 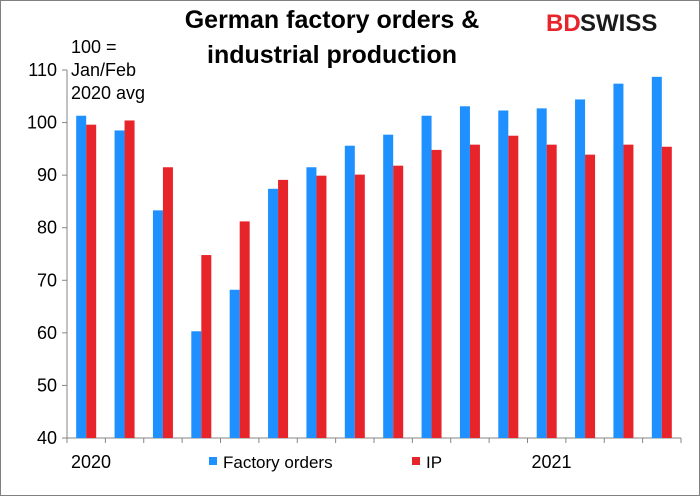 I want to click on base-note-line-3: 2020 avg, so click(x=108, y=93).